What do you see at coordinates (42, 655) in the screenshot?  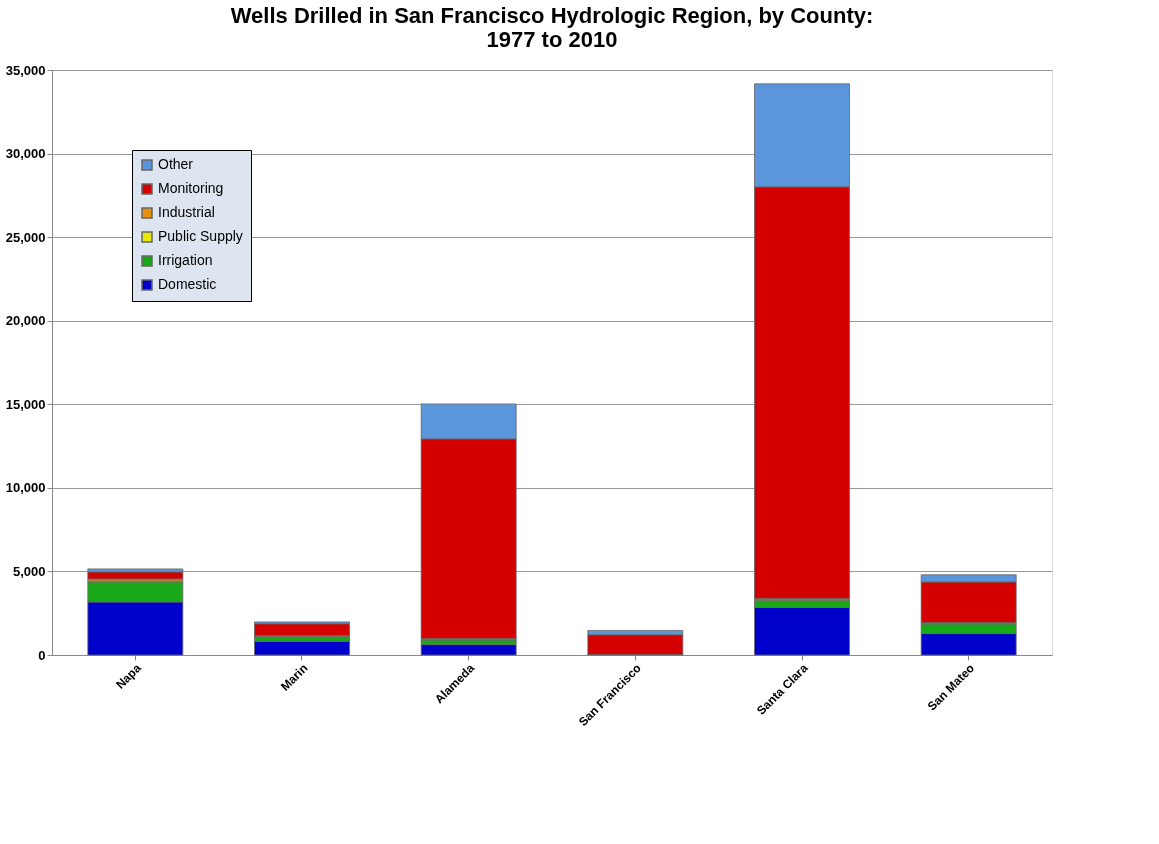 I see `y-tick-label: 0` at bounding box center [42, 655].